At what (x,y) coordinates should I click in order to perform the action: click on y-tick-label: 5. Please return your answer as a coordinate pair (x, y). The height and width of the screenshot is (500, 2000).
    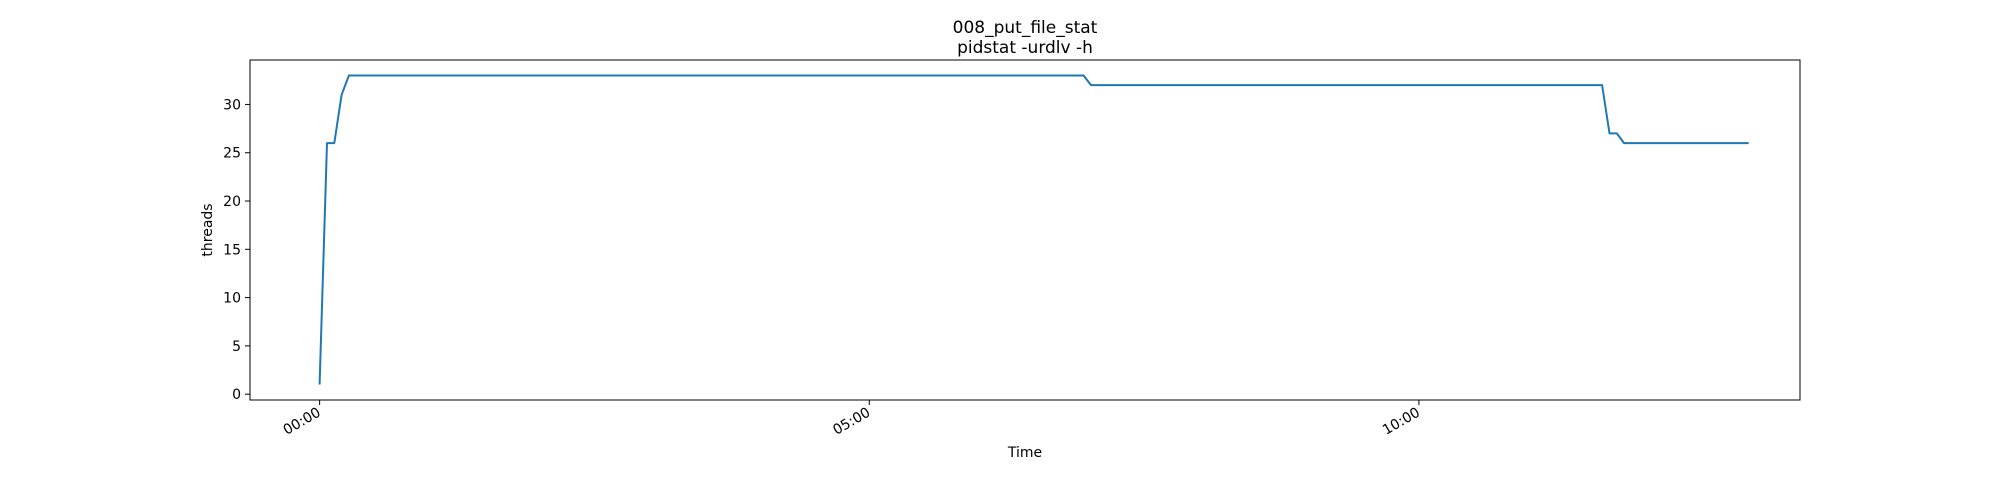
    Looking at the image, I should click on (236, 347).